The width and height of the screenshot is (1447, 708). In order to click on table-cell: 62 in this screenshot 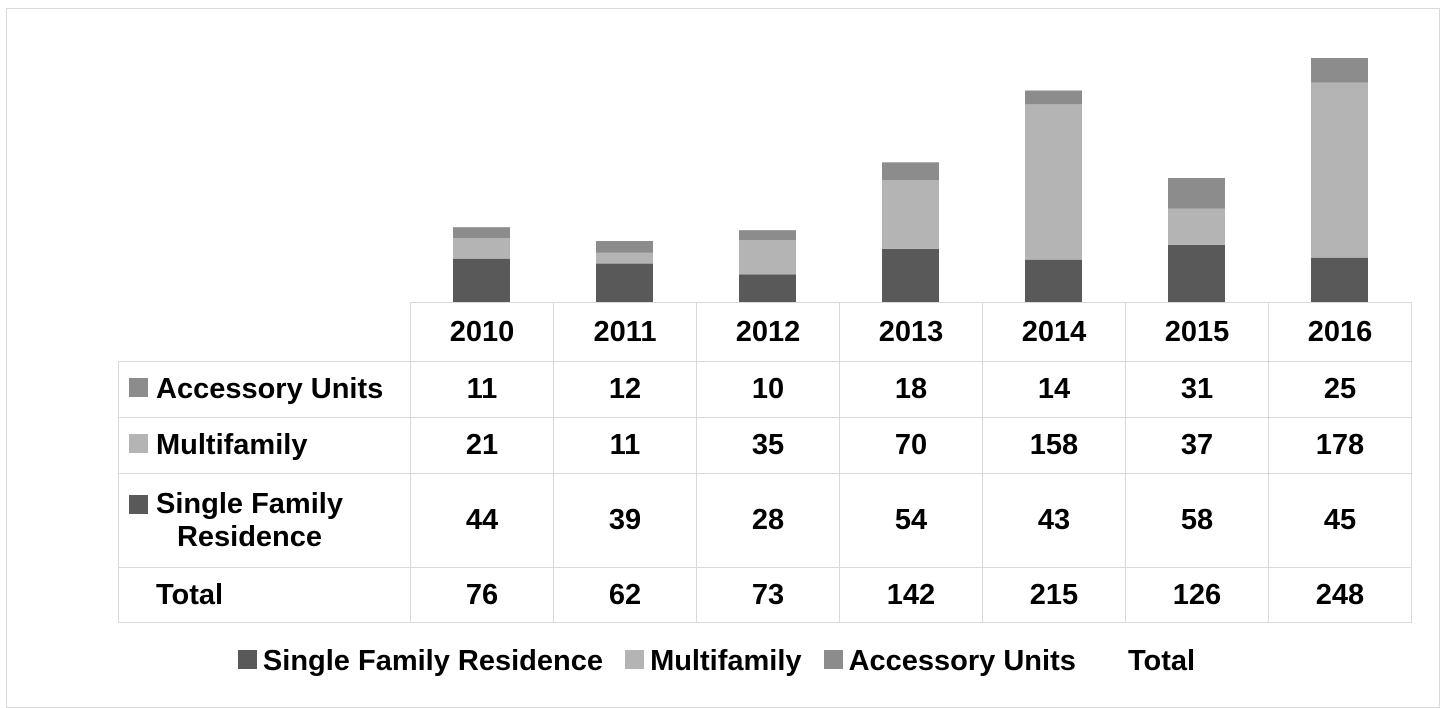, I will do `click(625, 595)`.